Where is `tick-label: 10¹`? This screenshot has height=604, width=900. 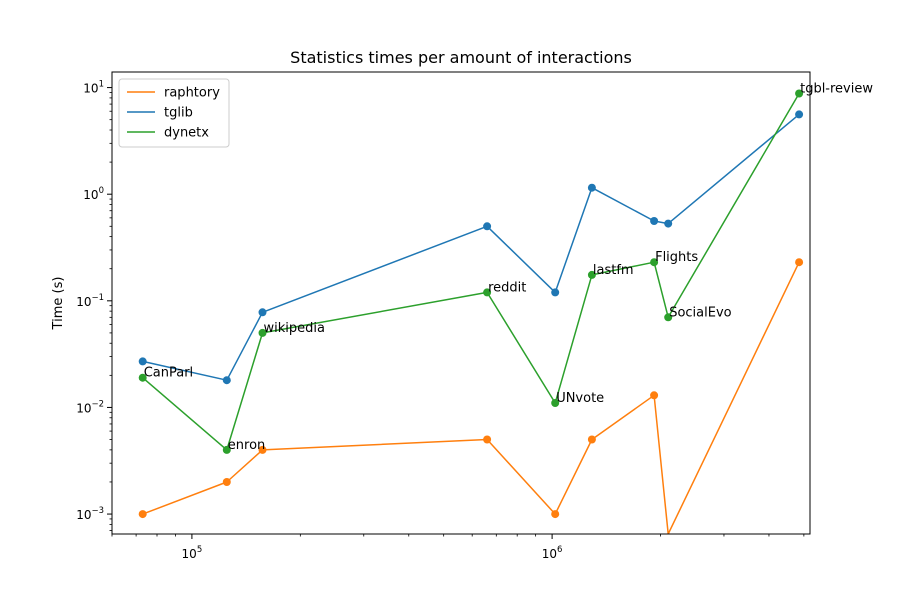 tick-label: 10¹ is located at coordinates (93, 88).